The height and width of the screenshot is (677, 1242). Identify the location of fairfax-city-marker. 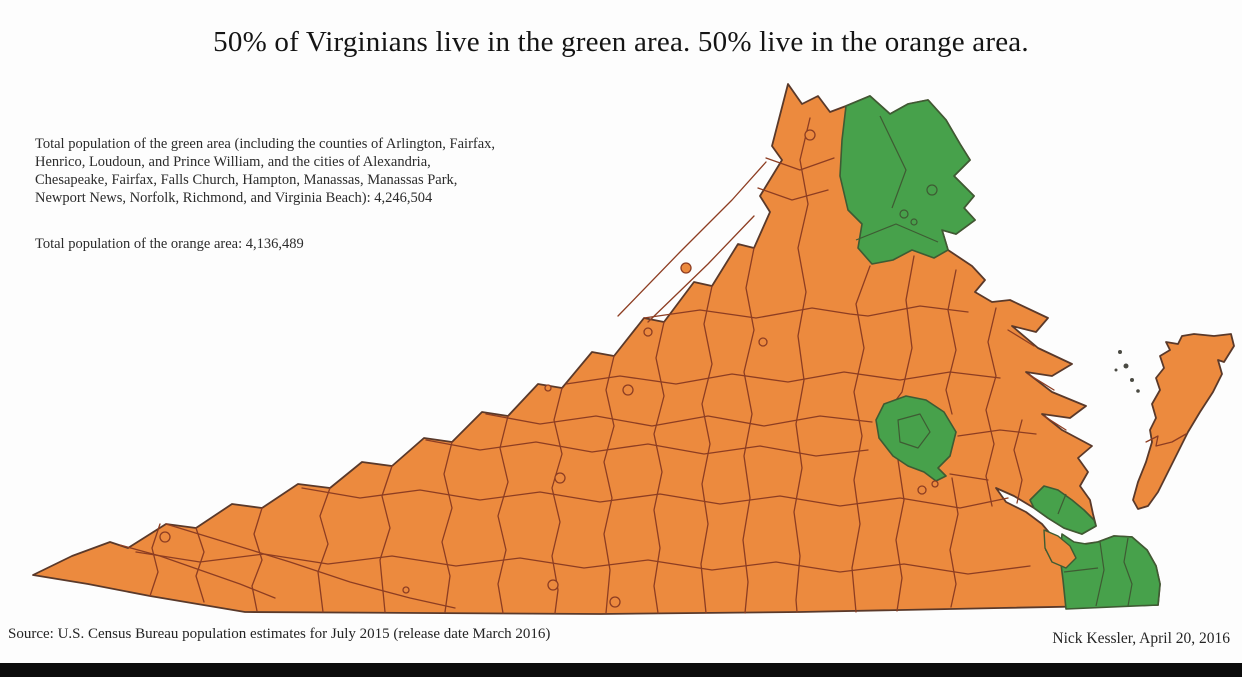
(932, 190).